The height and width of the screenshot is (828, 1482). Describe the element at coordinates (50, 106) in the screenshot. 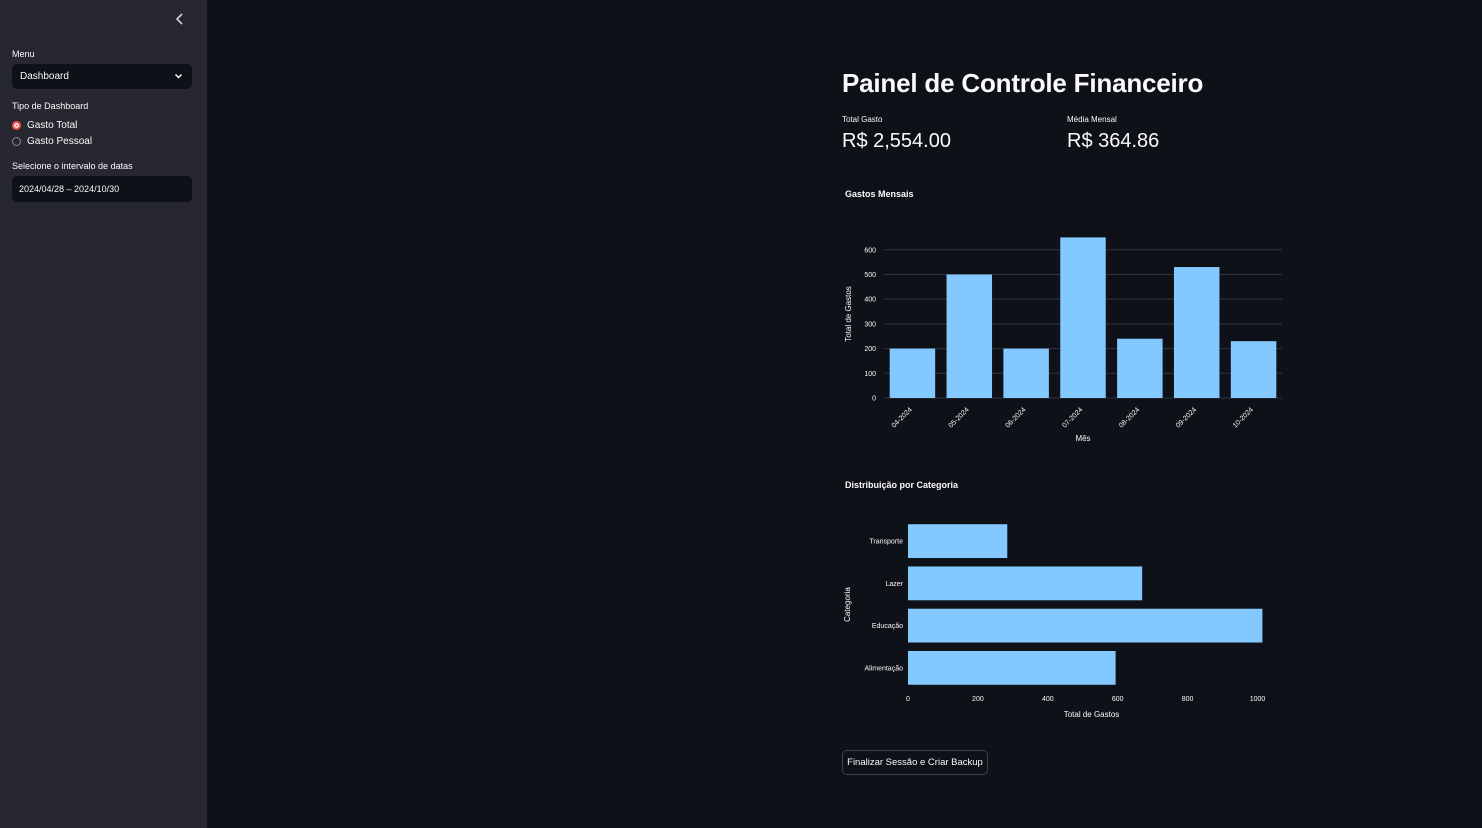

I see `dashboard-type-label: Tipo de Dashboard` at that location.